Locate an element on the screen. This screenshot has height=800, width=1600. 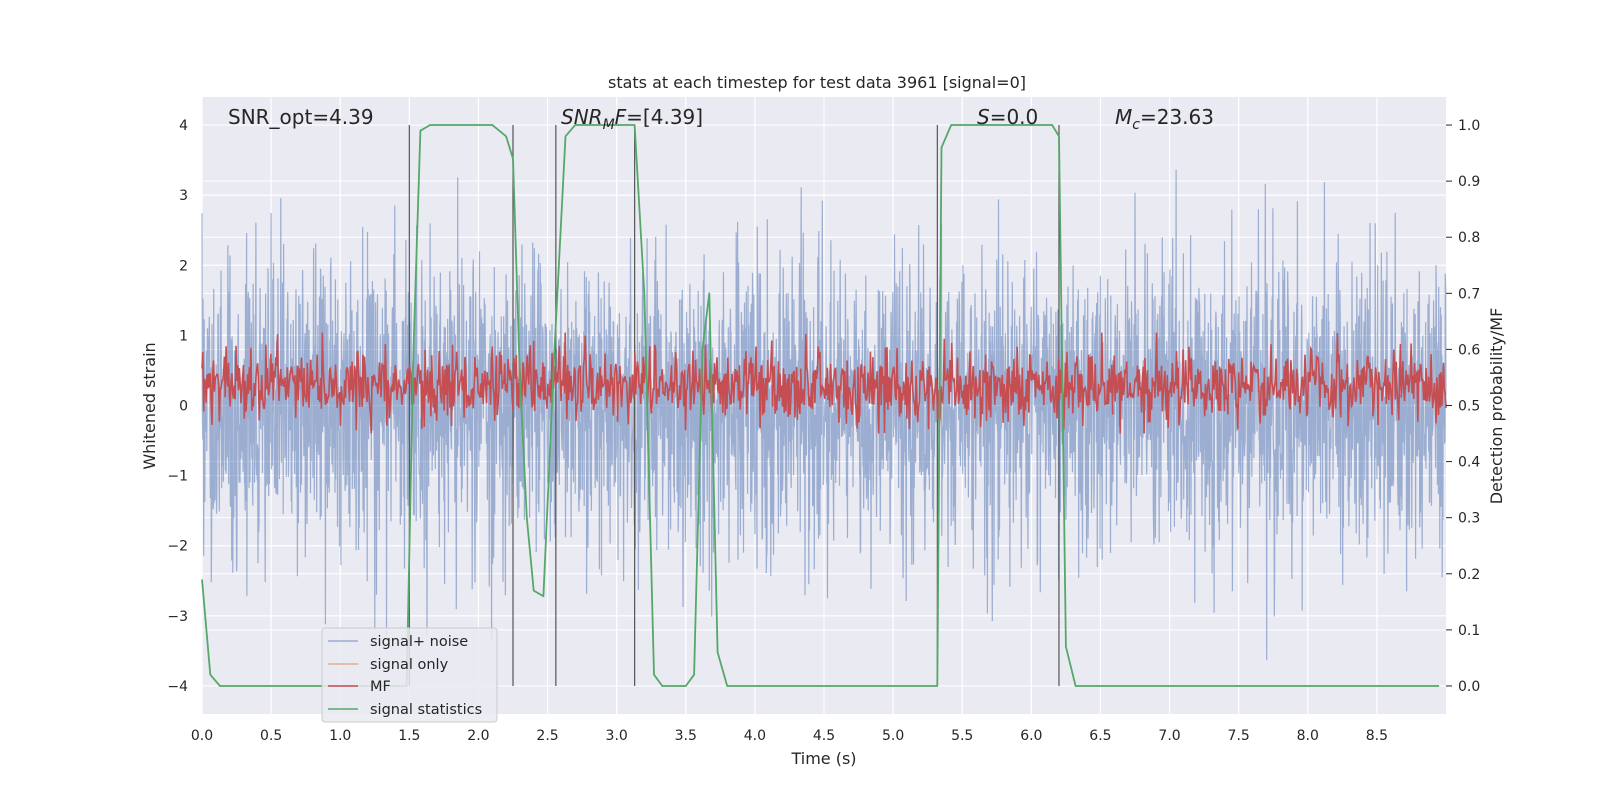
y2-axis-label: Detection probability/MF is located at coordinates (1496, 406).